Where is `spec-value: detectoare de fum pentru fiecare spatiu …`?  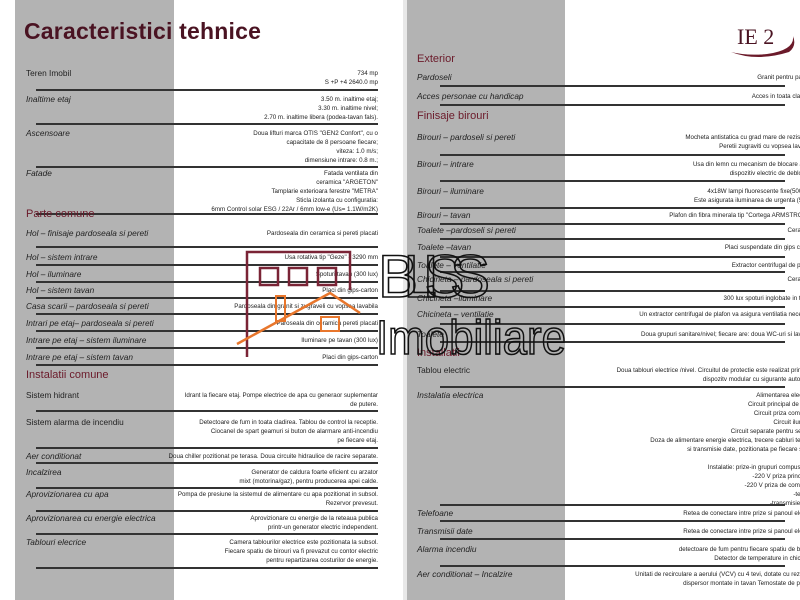
spec-value: detectoare de fum pentru fiecare spatiu … is located at coordinates (739, 554).